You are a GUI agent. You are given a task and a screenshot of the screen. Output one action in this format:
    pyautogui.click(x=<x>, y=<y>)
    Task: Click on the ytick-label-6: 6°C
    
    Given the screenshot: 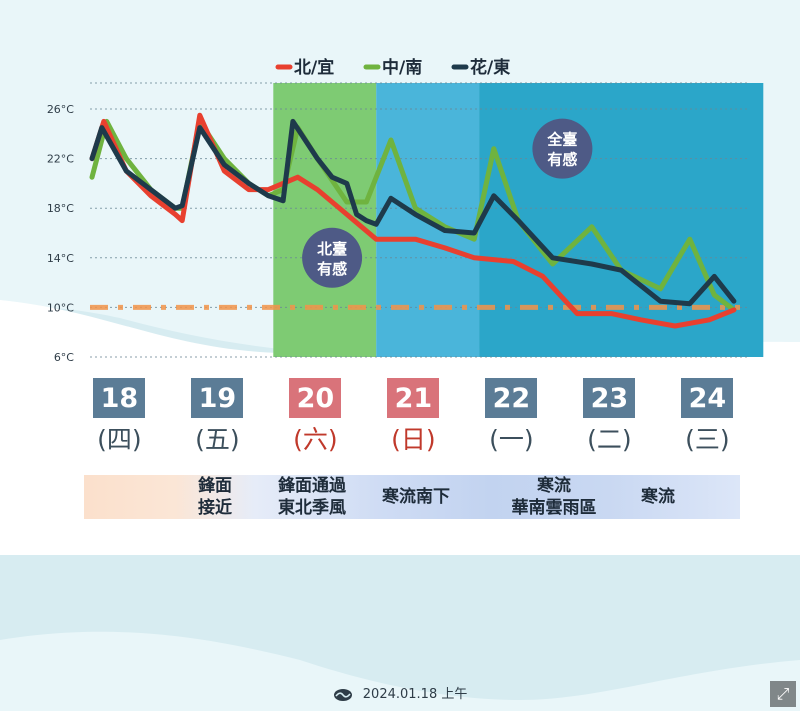 What is the action you would take?
    pyautogui.click(x=64, y=357)
    